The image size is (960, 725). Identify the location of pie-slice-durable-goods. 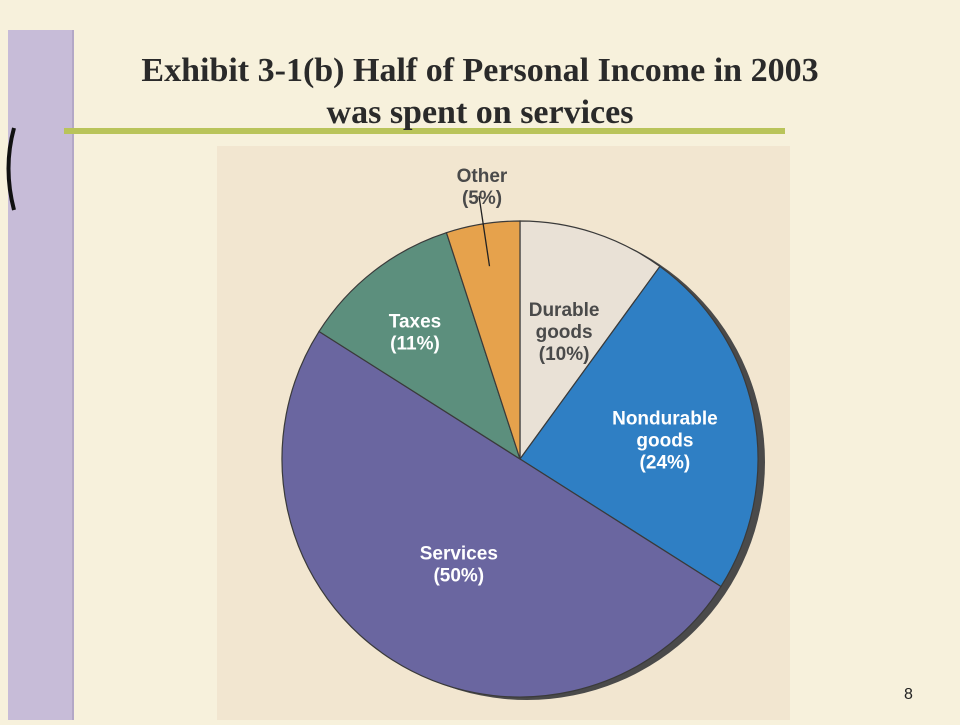
(590, 340).